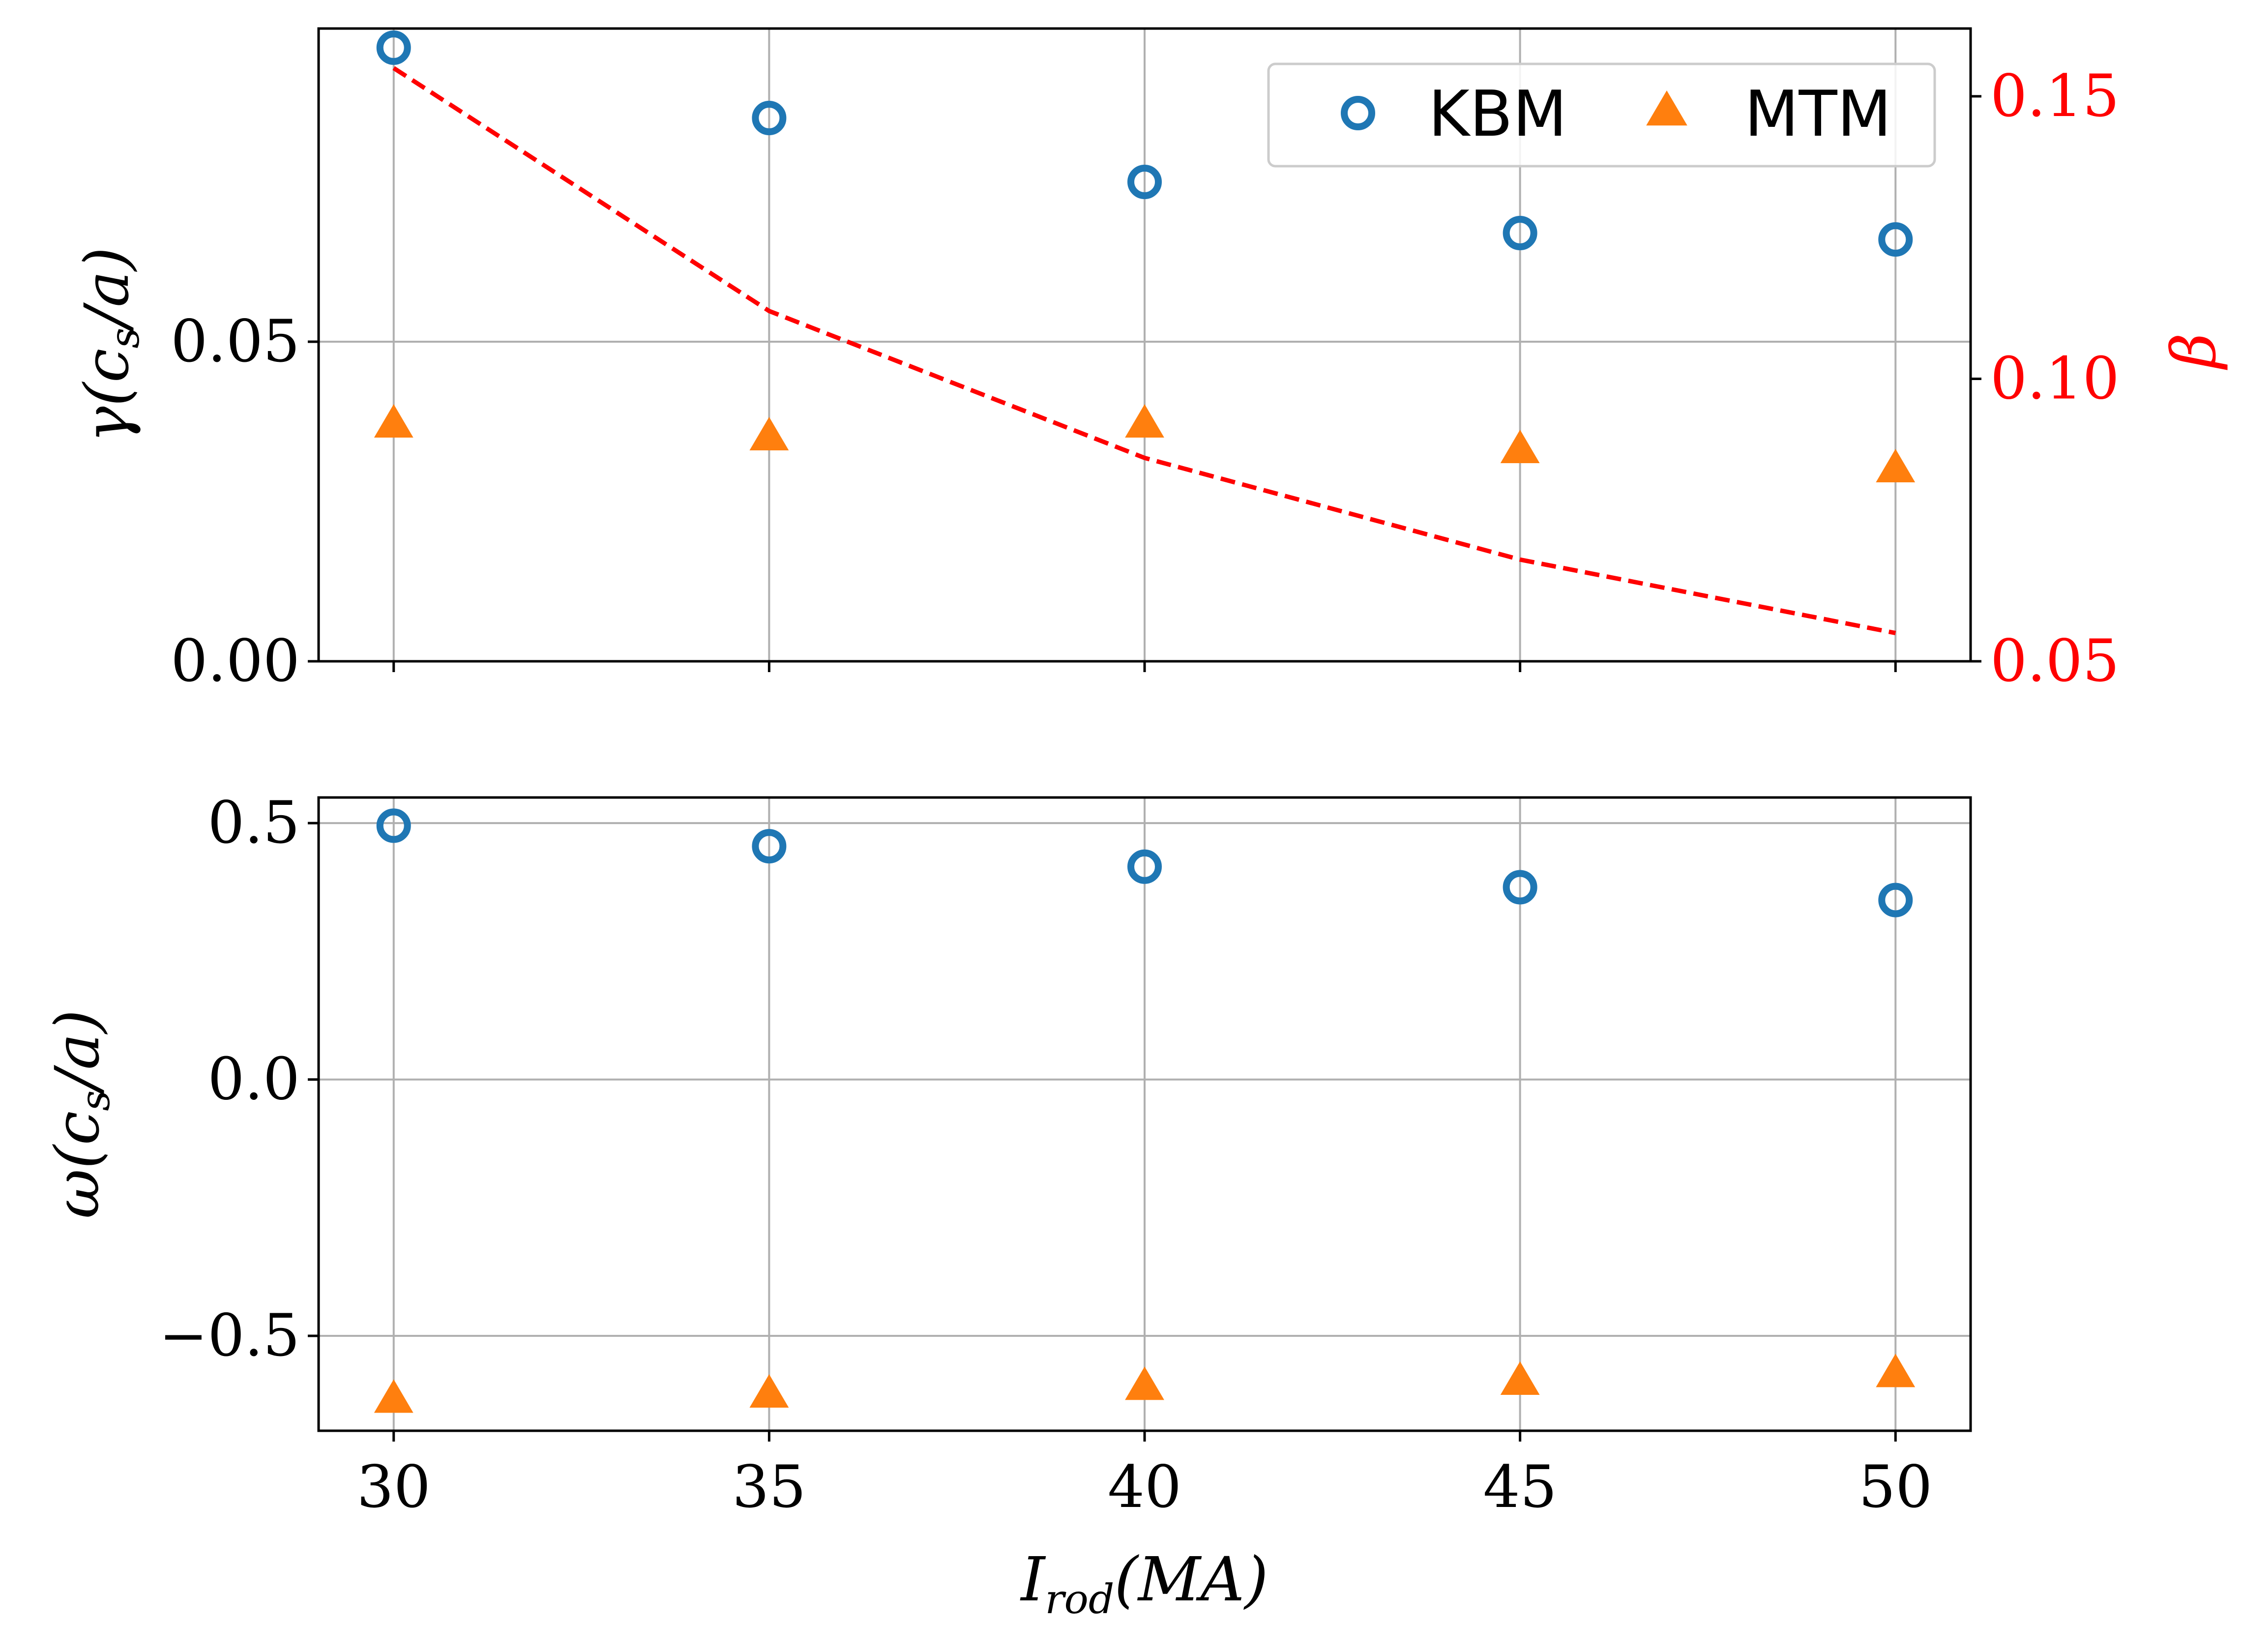 The height and width of the screenshot is (1652, 2242). I want to click on top-secondary-y-ticks: 0.05 0.10 0.15, so click(2045, 378).